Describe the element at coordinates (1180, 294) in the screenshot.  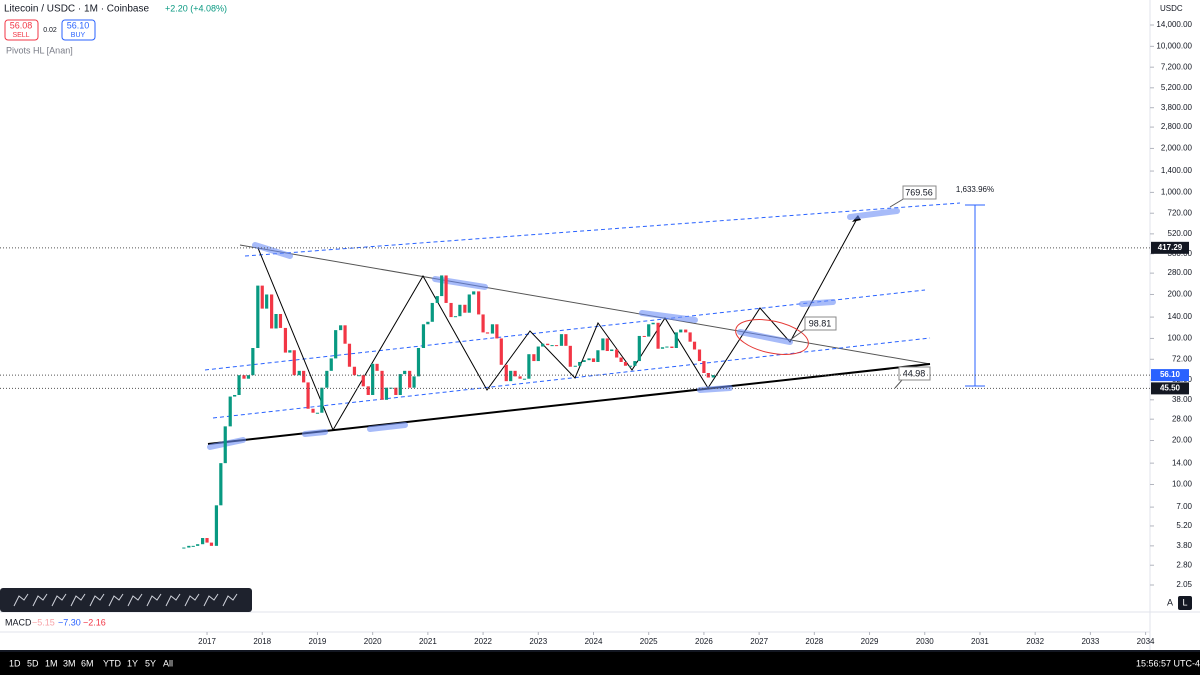
I see `y-tick-label: 200.00` at that location.